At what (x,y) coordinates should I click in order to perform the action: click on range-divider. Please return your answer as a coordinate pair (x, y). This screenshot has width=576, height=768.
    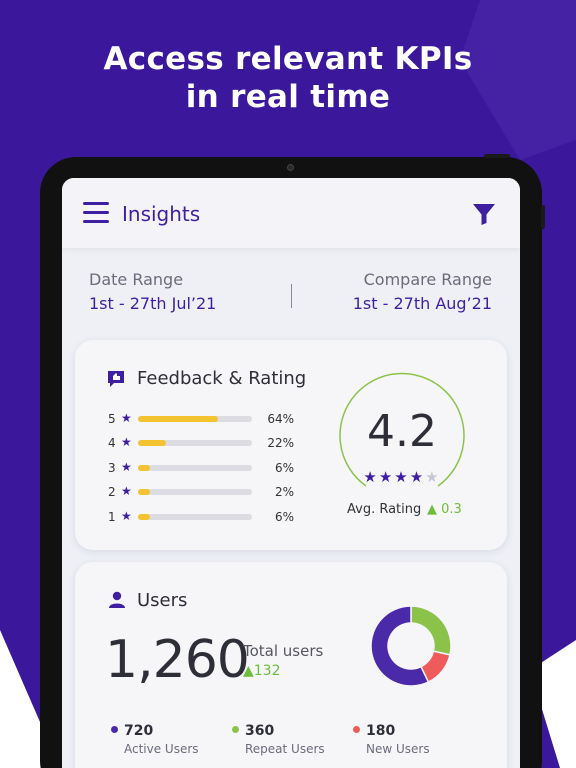
    Looking at the image, I should click on (291, 296).